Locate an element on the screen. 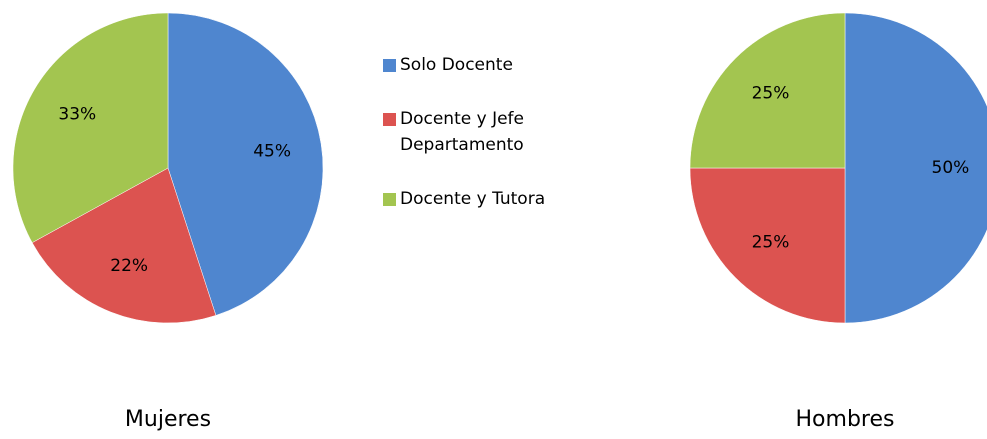 The image size is (987, 439). legend-label: Solo Docente is located at coordinates (456, 65).